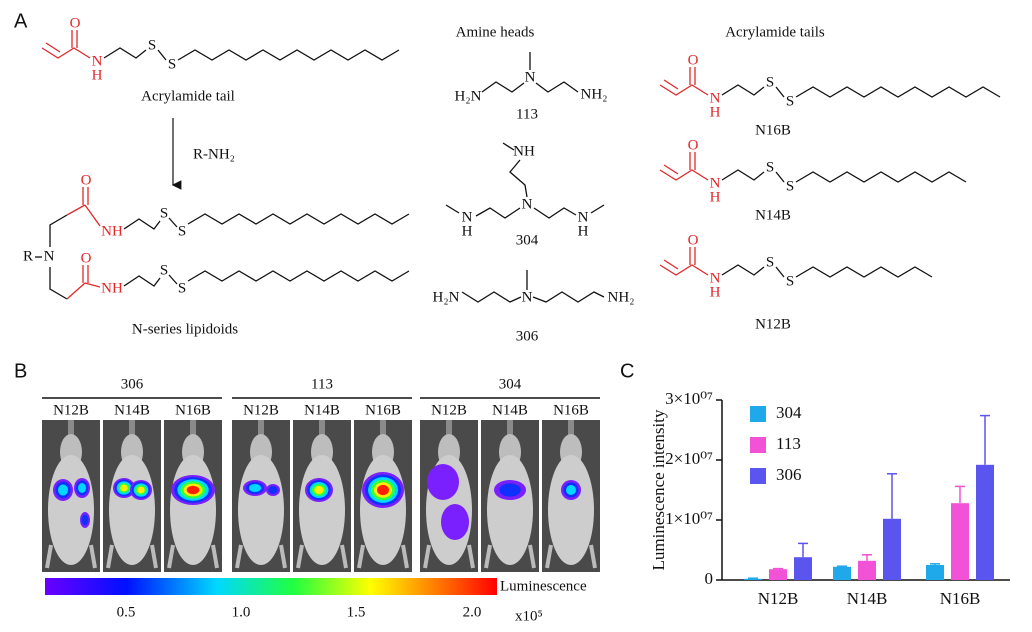 This screenshot has height=632, width=1032. I want to click on y-tick-label: 0, so click(709, 578).